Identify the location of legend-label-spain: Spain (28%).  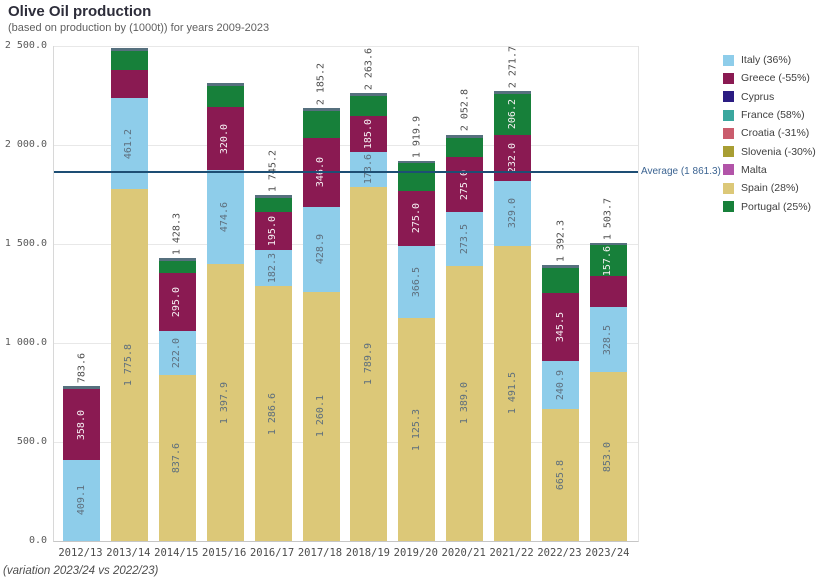
(770, 188).